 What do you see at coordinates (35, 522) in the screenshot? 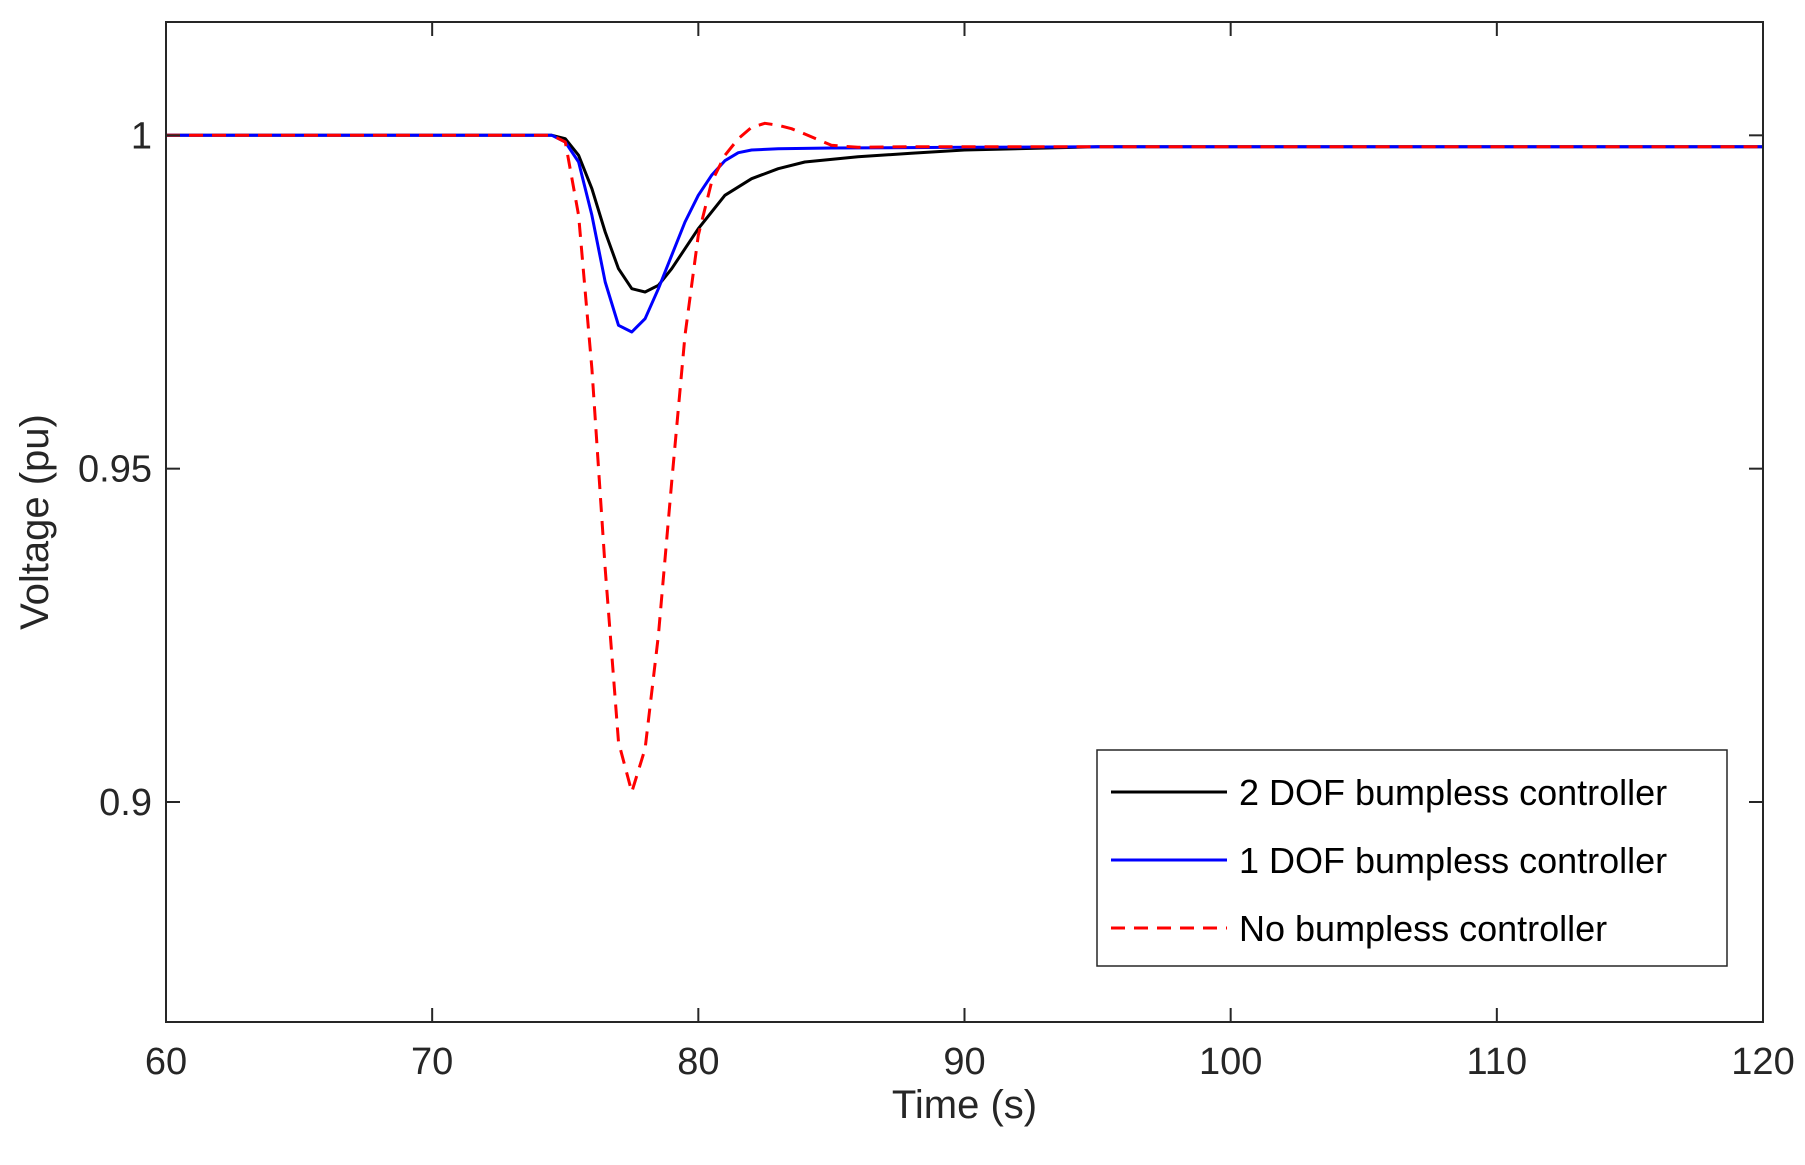
I see `y-axis-label: Voltage (pu)` at bounding box center [35, 522].